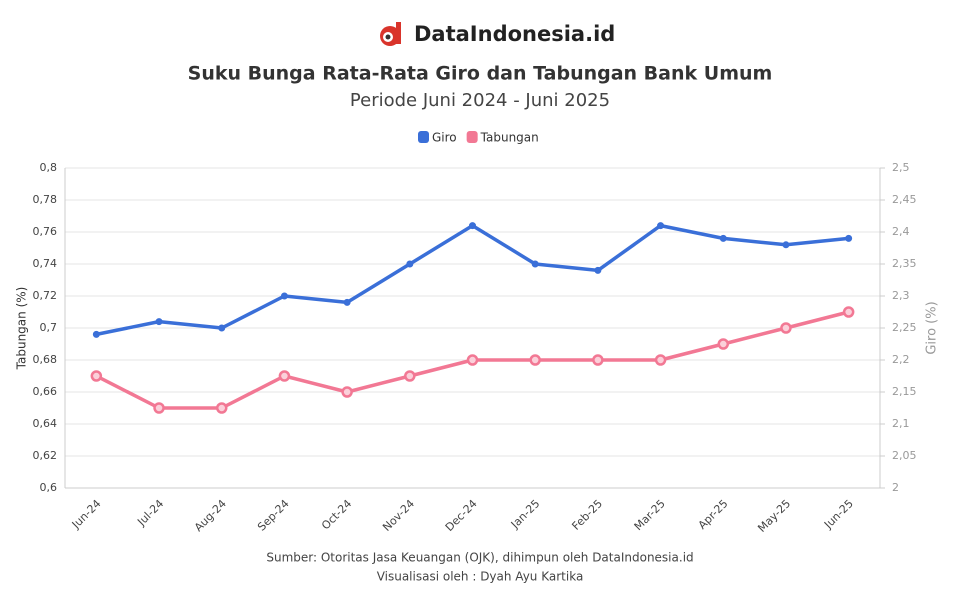 The height and width of the screenshot is (600, 960). What do you see at coordinates (150, 513) in the screenshot?
I see `x-tick-label: Jul-24` at bounding box center [150, 513].